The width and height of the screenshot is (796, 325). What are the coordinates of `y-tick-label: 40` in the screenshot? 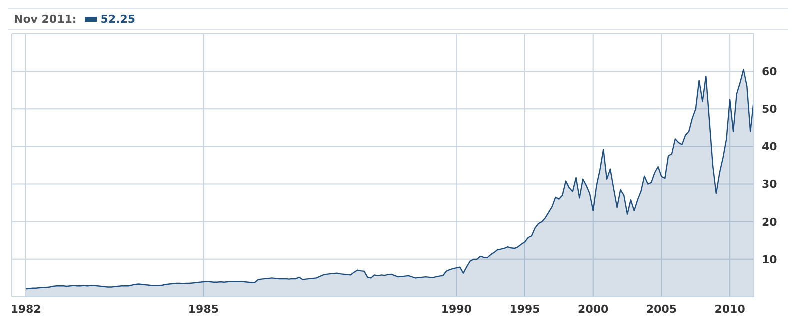 It's located at (770, 147).